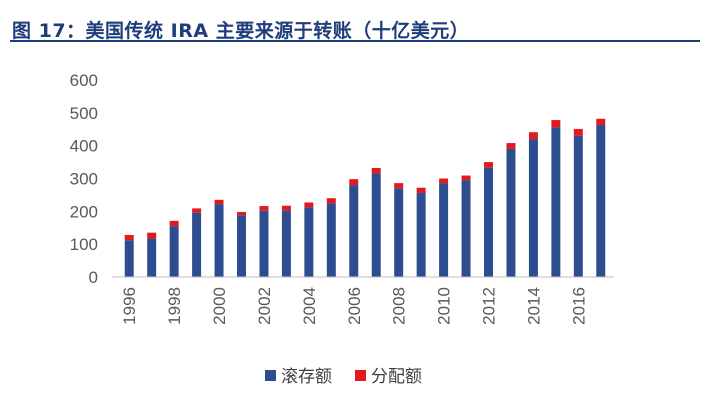 The height and width of the screenshot is (402, 710). Describe the element at coordinates (84, 211) in the screenshot. I see `y-tick-label: 200` at that location.